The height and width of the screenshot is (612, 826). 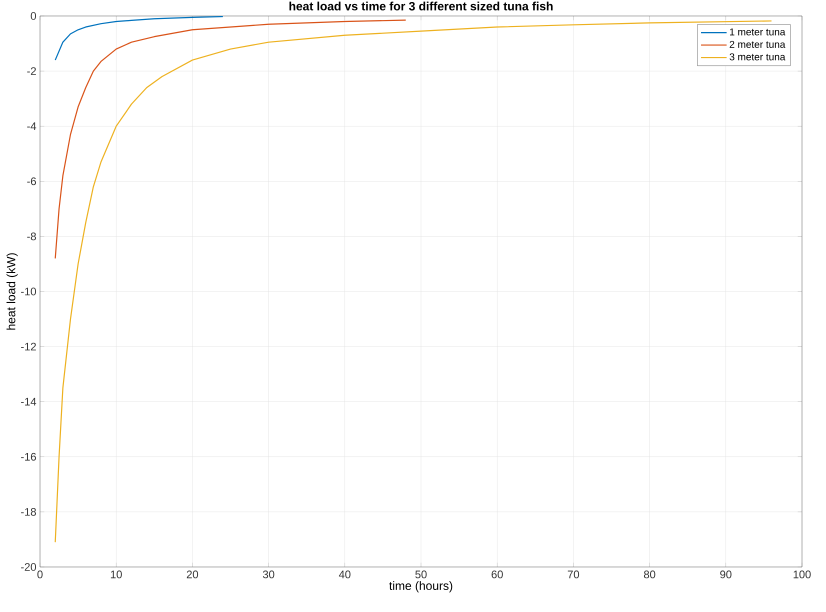 What do you see at coordinates (33, 16) in the screenshot?
I see `y-tick-label: 0` at bounding box center [33, 16].